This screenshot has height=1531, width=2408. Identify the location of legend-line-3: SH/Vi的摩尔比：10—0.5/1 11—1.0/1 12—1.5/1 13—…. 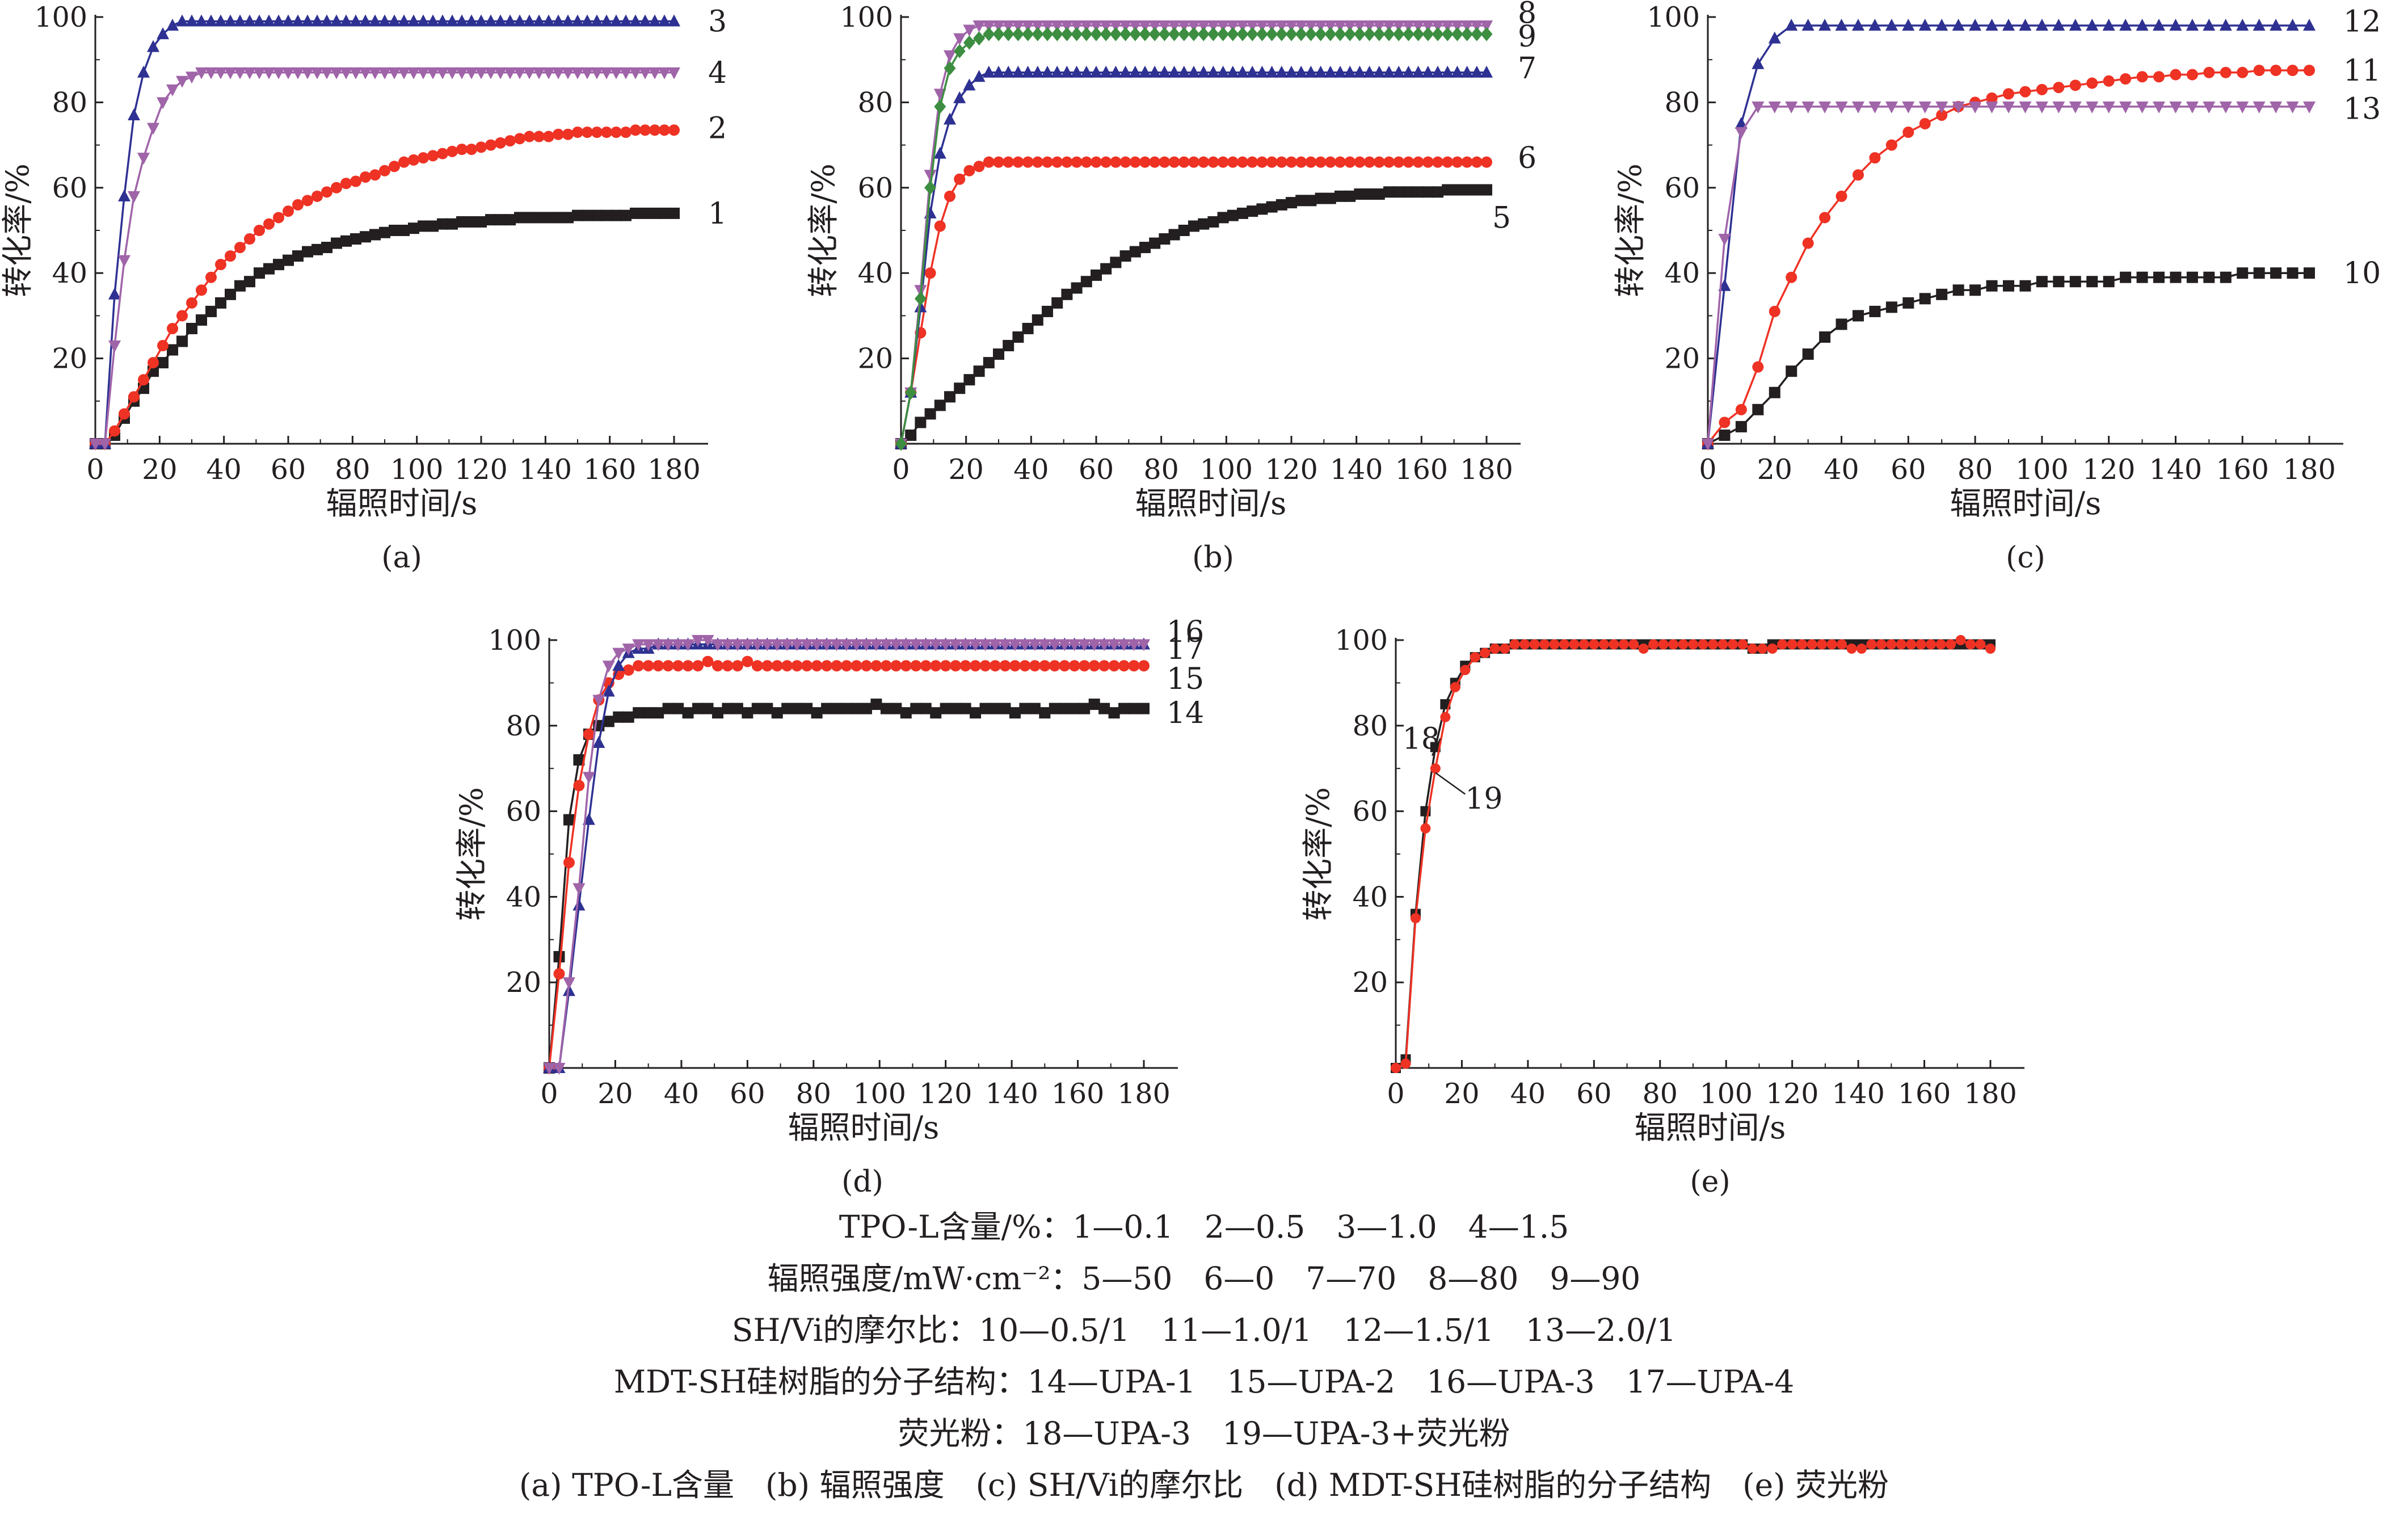
(1204, 1330).